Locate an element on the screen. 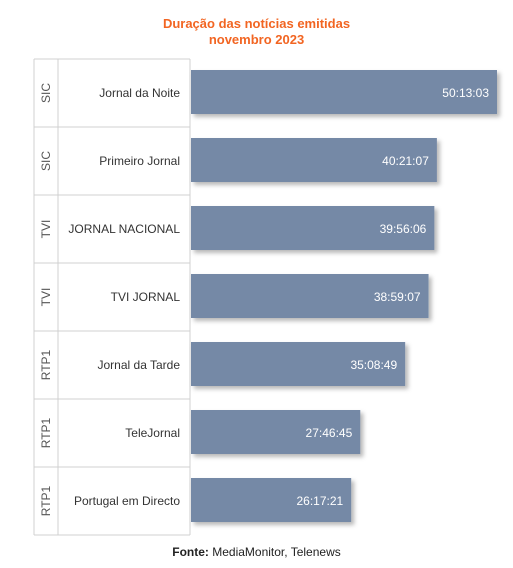 This screenshot has width=513, height=568. program-label: TeleJornal is located at coordinates (152, 433).